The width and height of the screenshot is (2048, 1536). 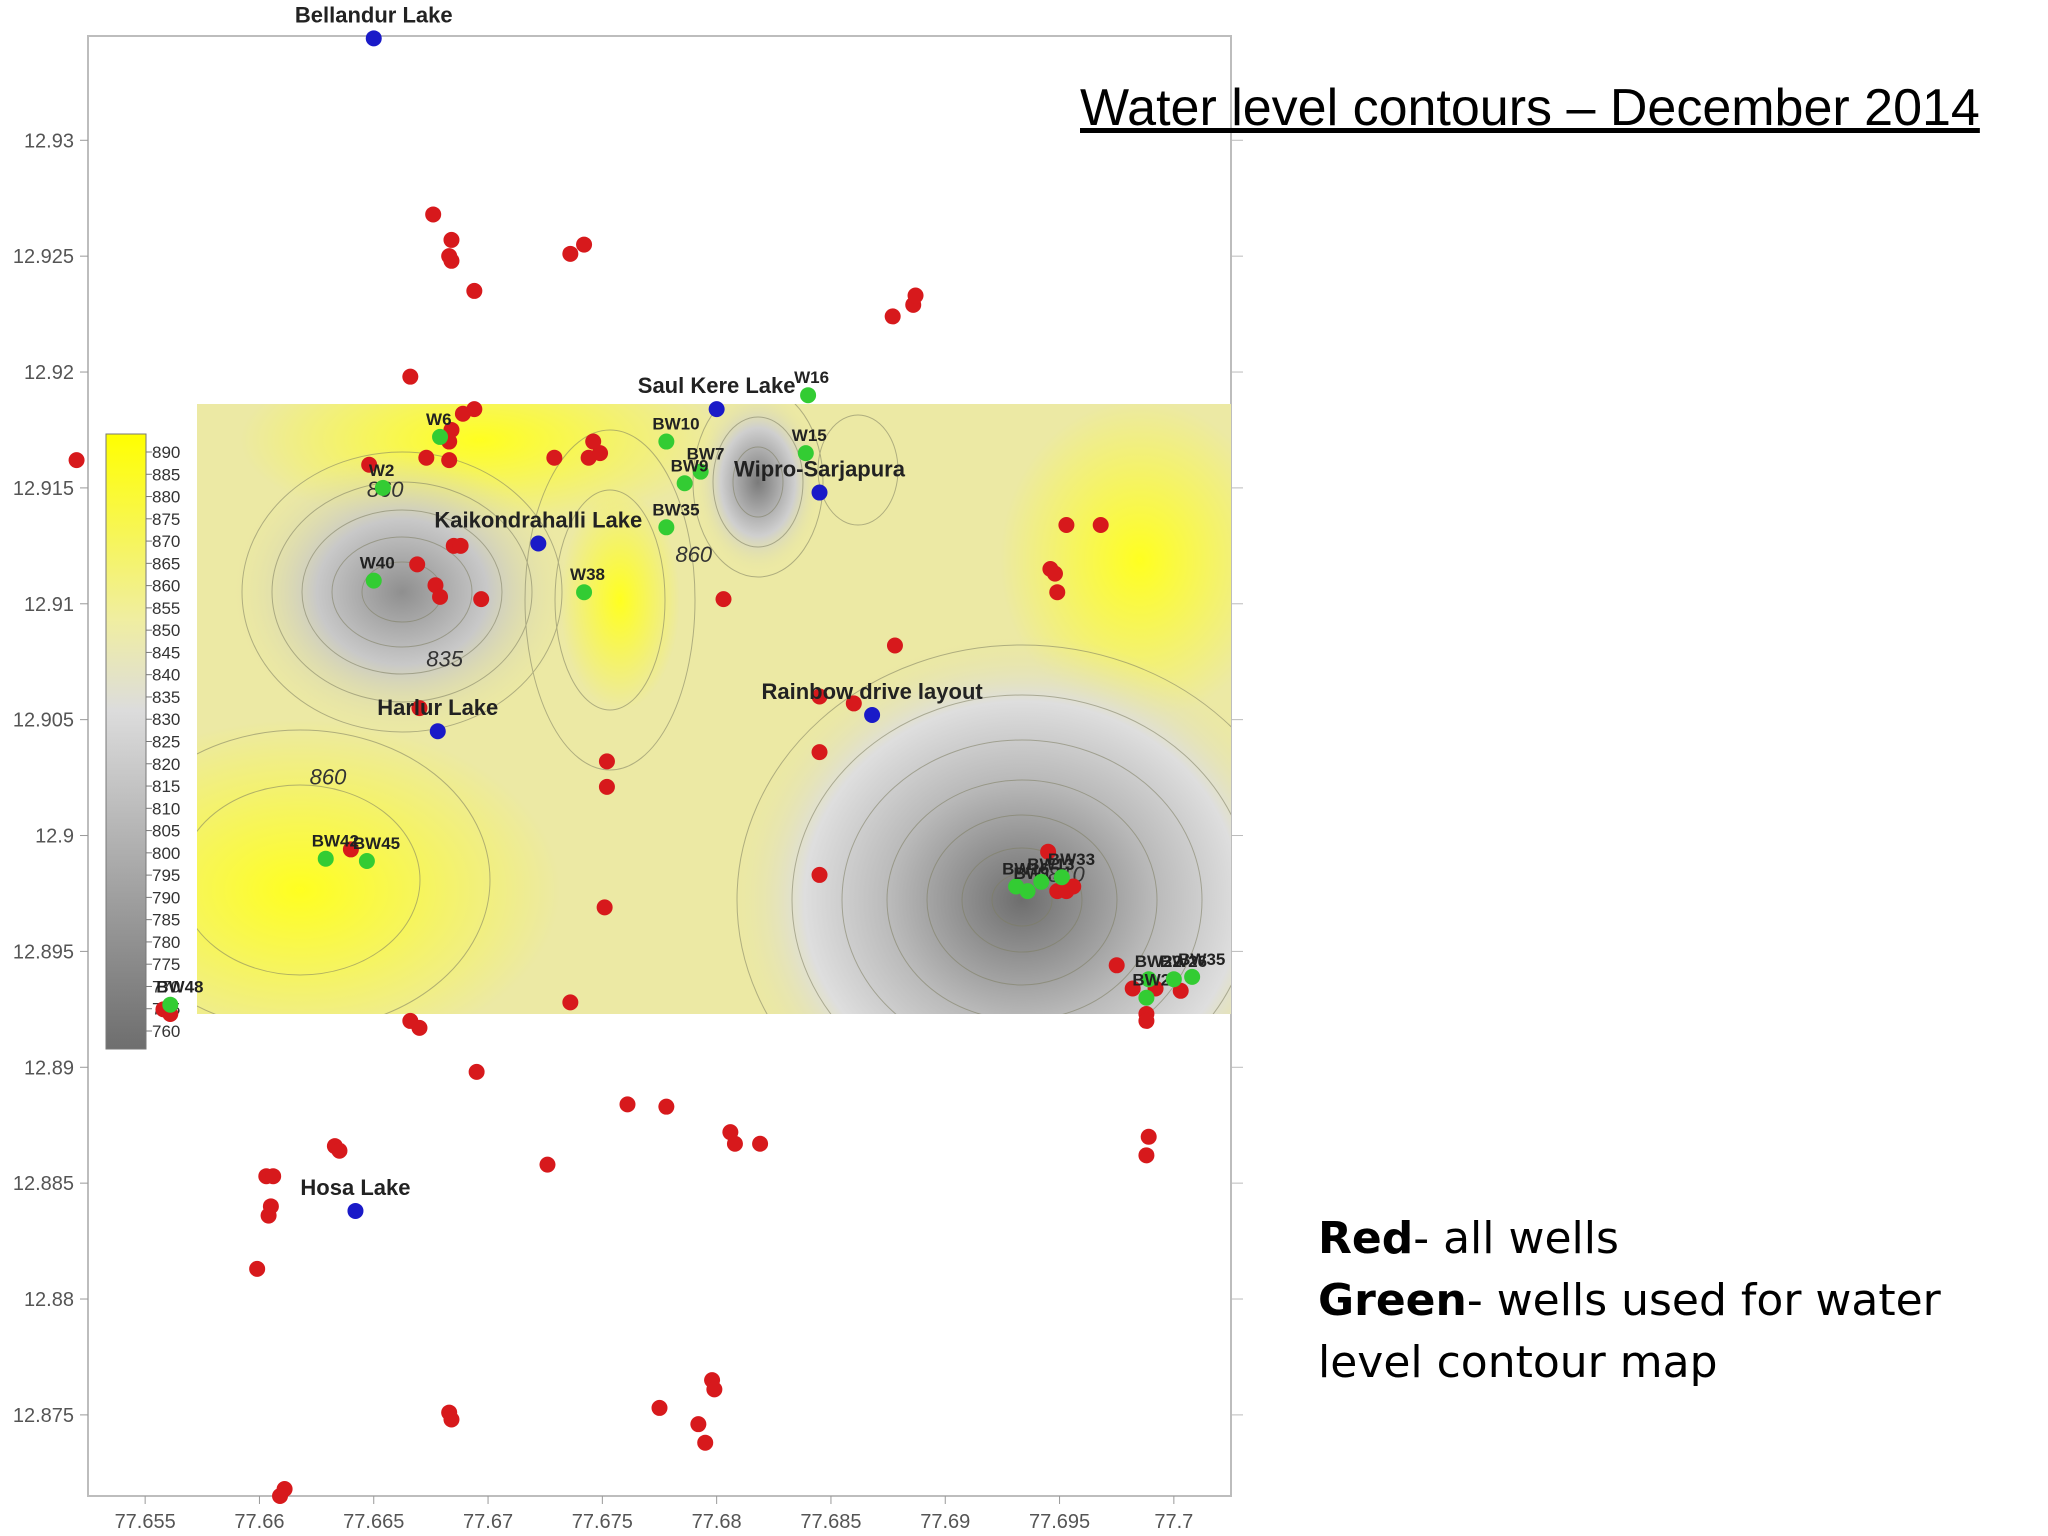 I want to click on well-label: BW16, so click(x=1025, y=869).